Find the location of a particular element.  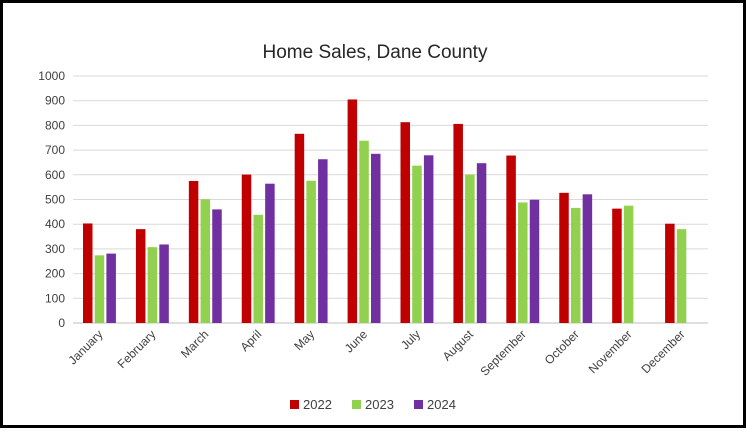

bar-2022-october is located at coordinates (564, 257).